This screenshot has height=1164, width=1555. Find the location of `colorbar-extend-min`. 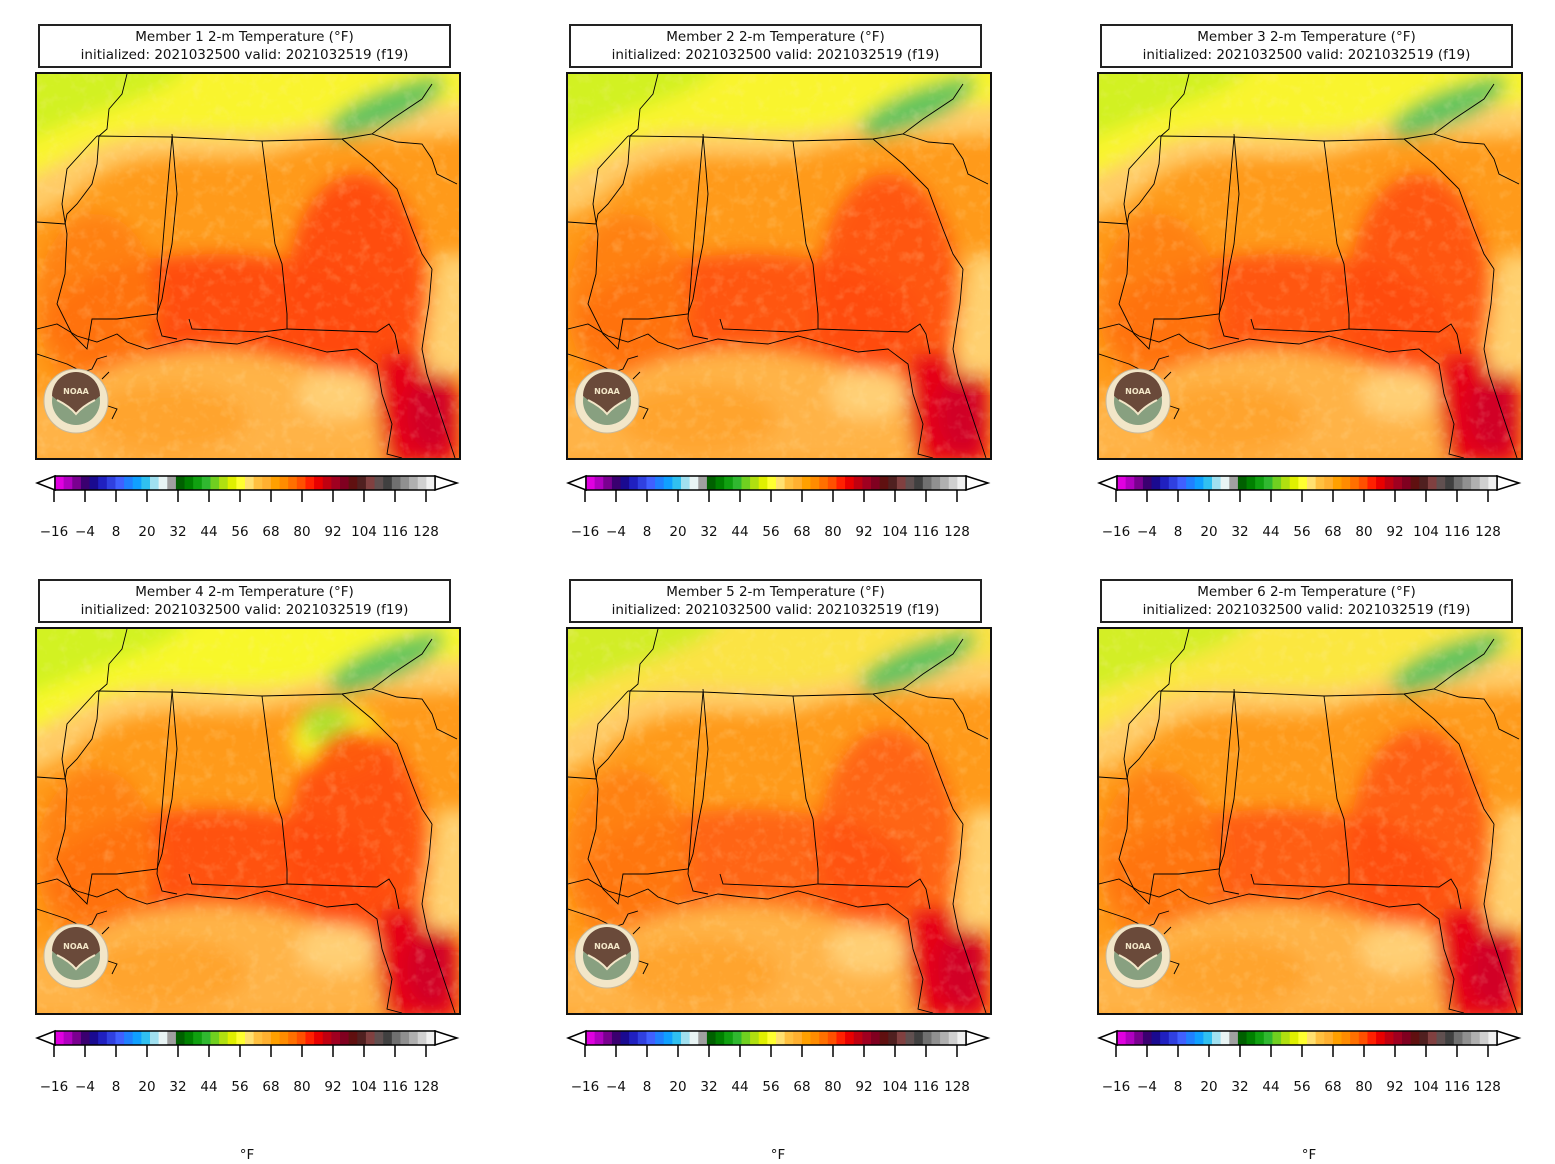

colorbar-extend-min is located at coordinates (1107, 1038).